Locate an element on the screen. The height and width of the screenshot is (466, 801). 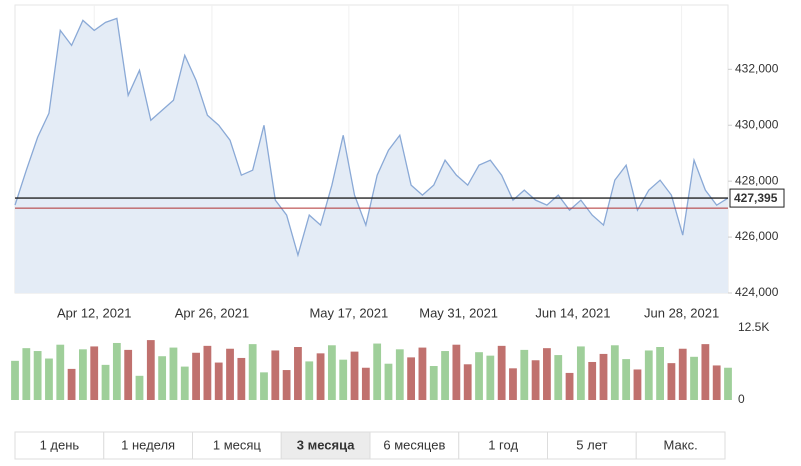
x-tick-label: May 17, 2021 is located at coordinates (348, 312).